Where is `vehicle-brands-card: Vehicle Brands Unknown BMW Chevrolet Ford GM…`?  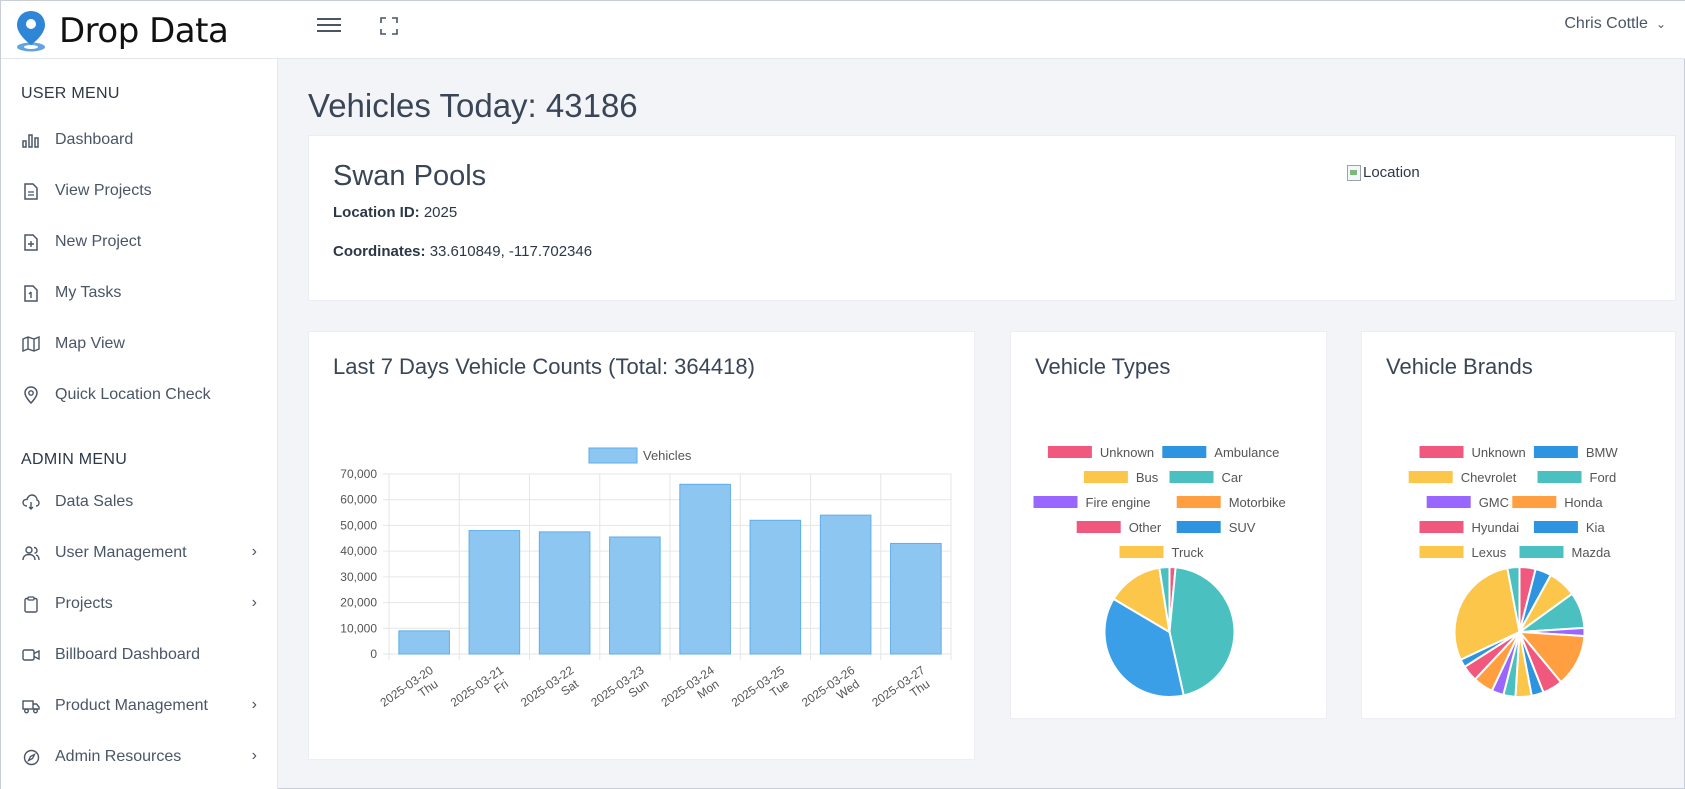 vehicle-brands-card: Vehicle Brands Unknown BMW Chevrolet Ford GM… is located at coordinates (1518, 525).